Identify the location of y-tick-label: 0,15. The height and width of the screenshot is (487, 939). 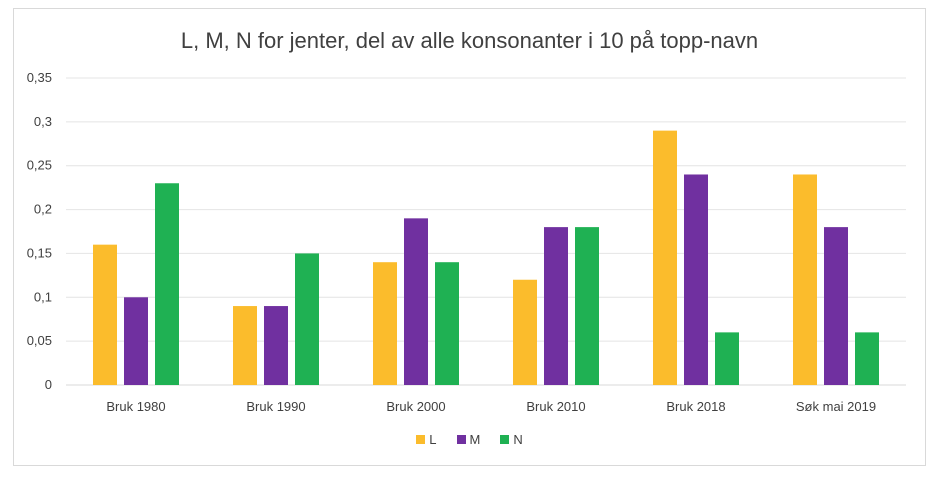
(39, 252).